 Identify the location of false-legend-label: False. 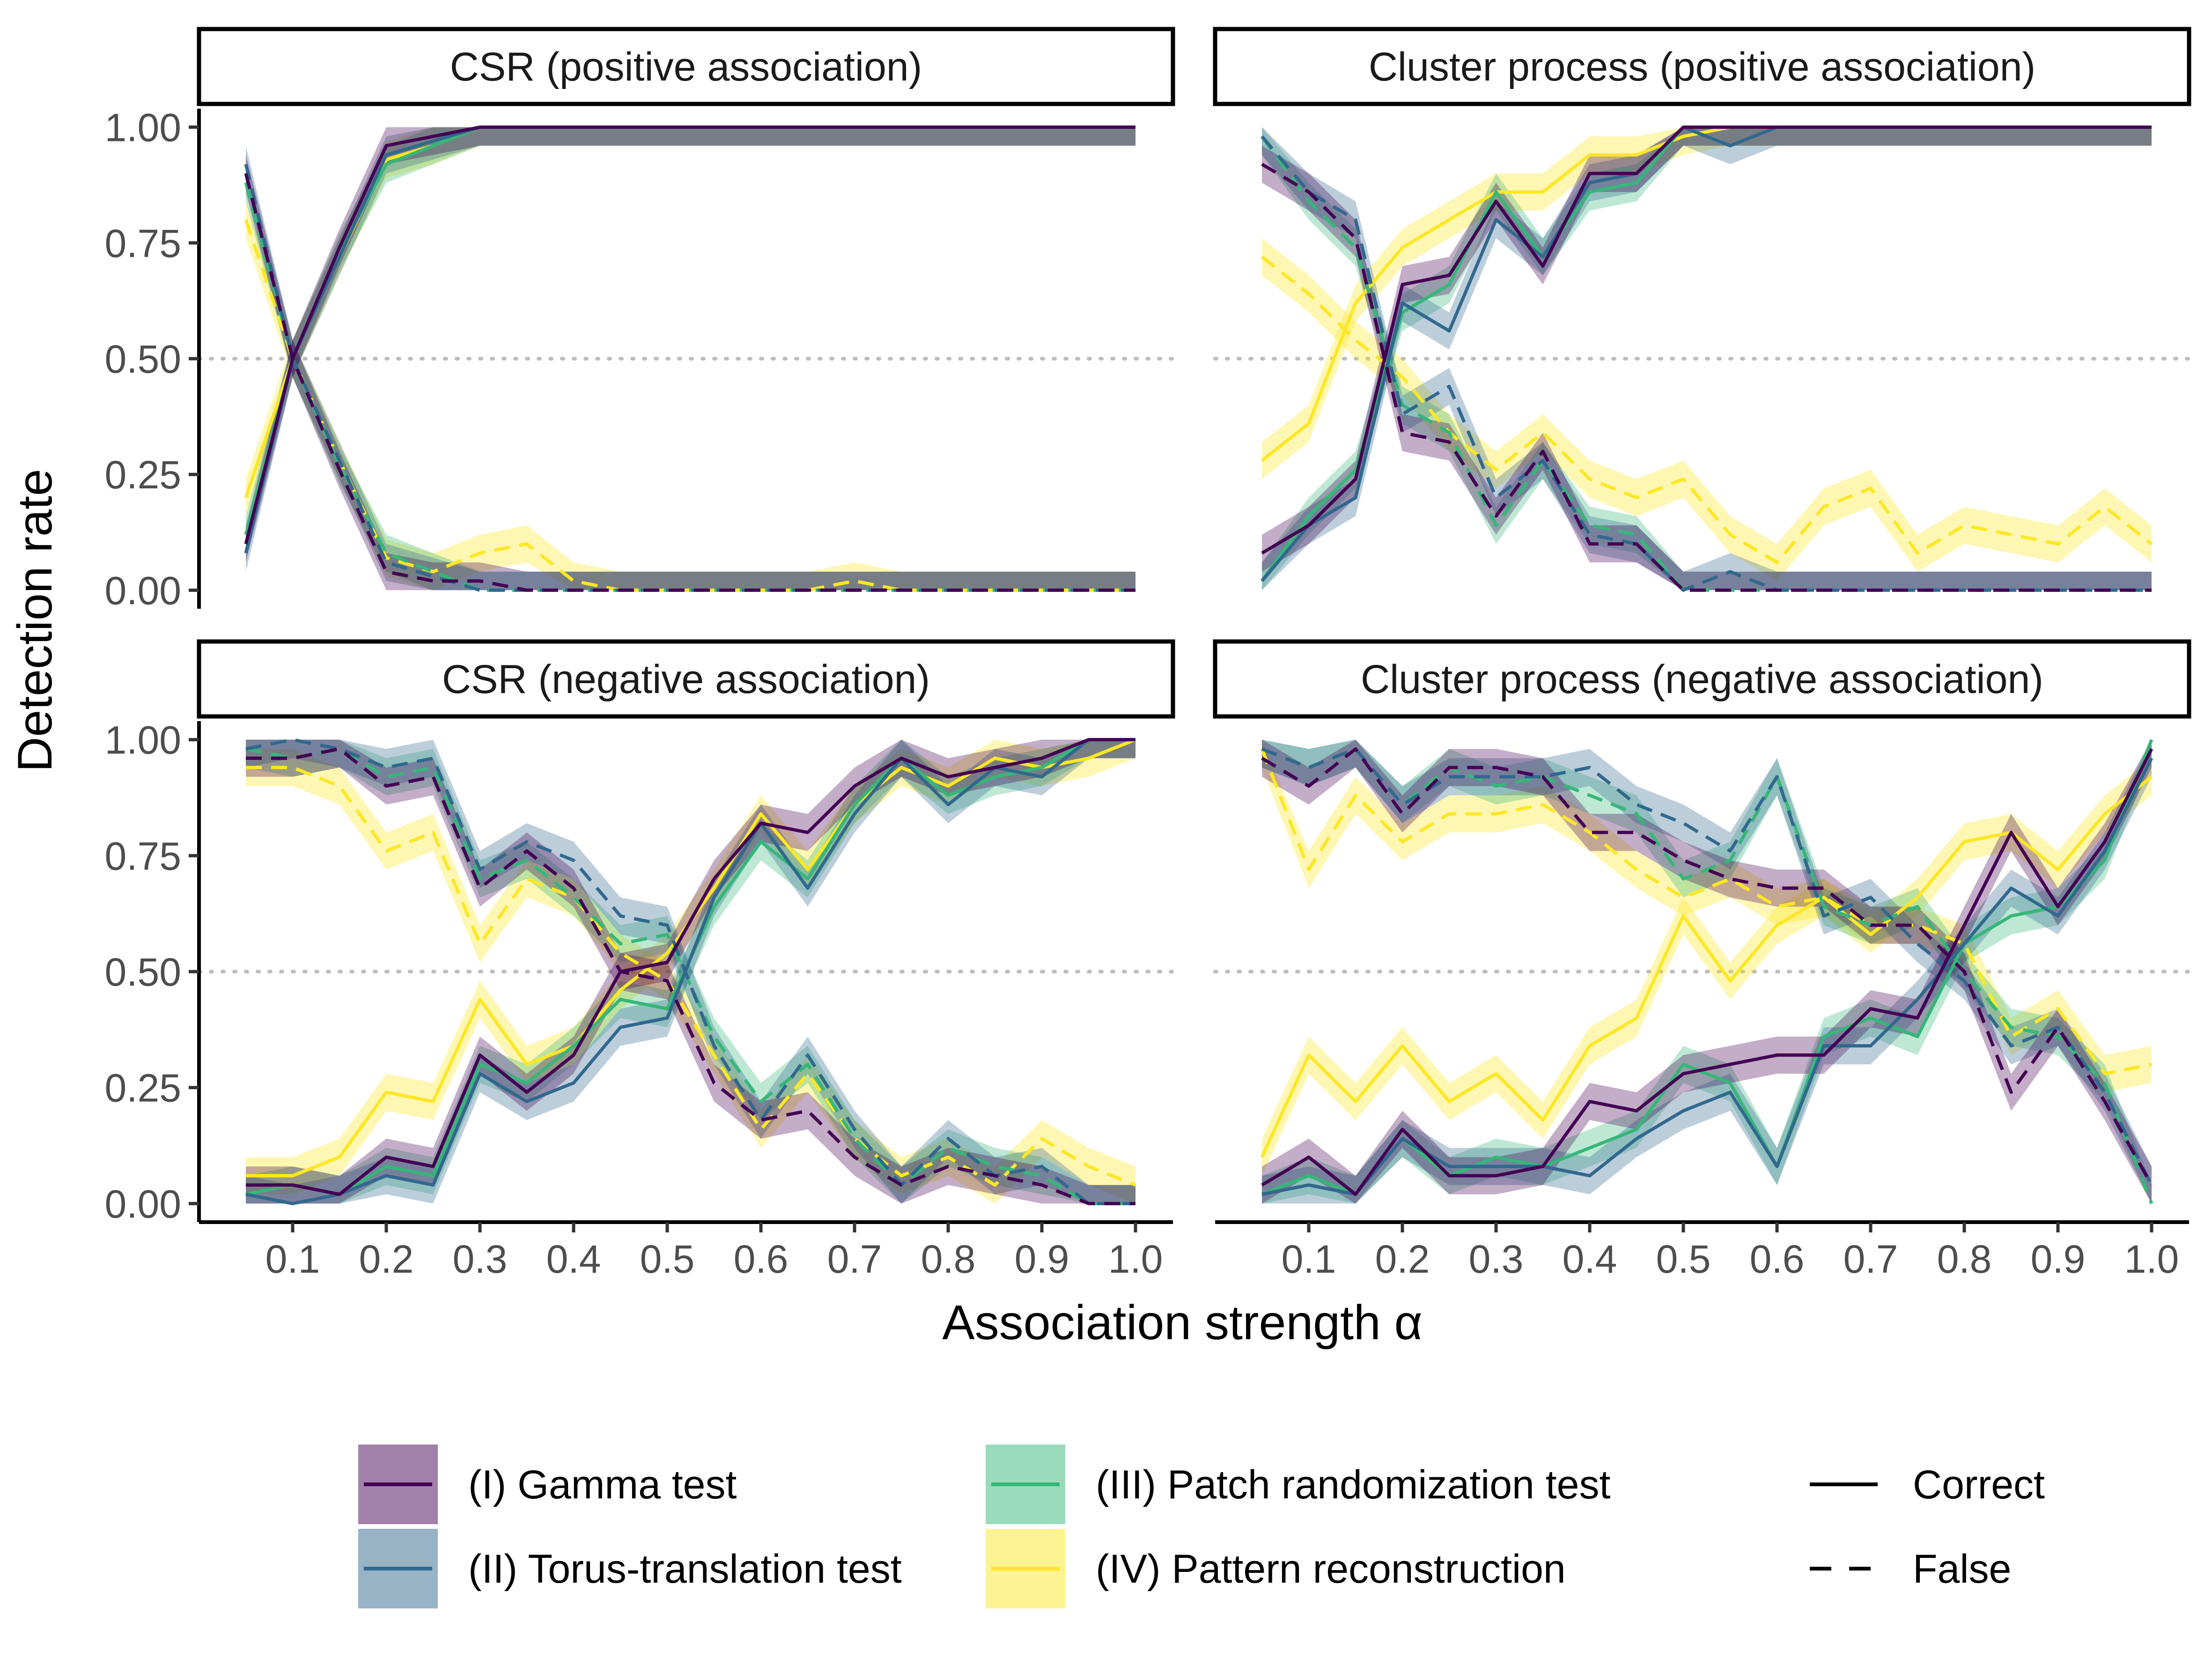
(1962, 1569).